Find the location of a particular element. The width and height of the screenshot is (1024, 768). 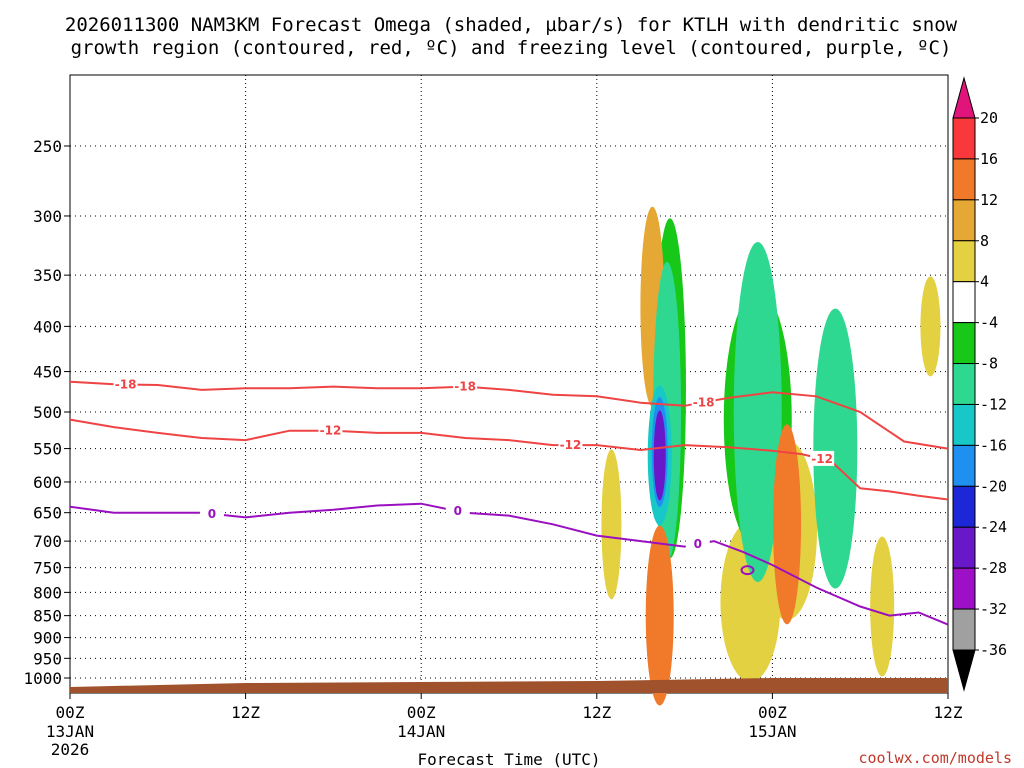

colorbar-label: -28 is located at coordinates (993, 568).